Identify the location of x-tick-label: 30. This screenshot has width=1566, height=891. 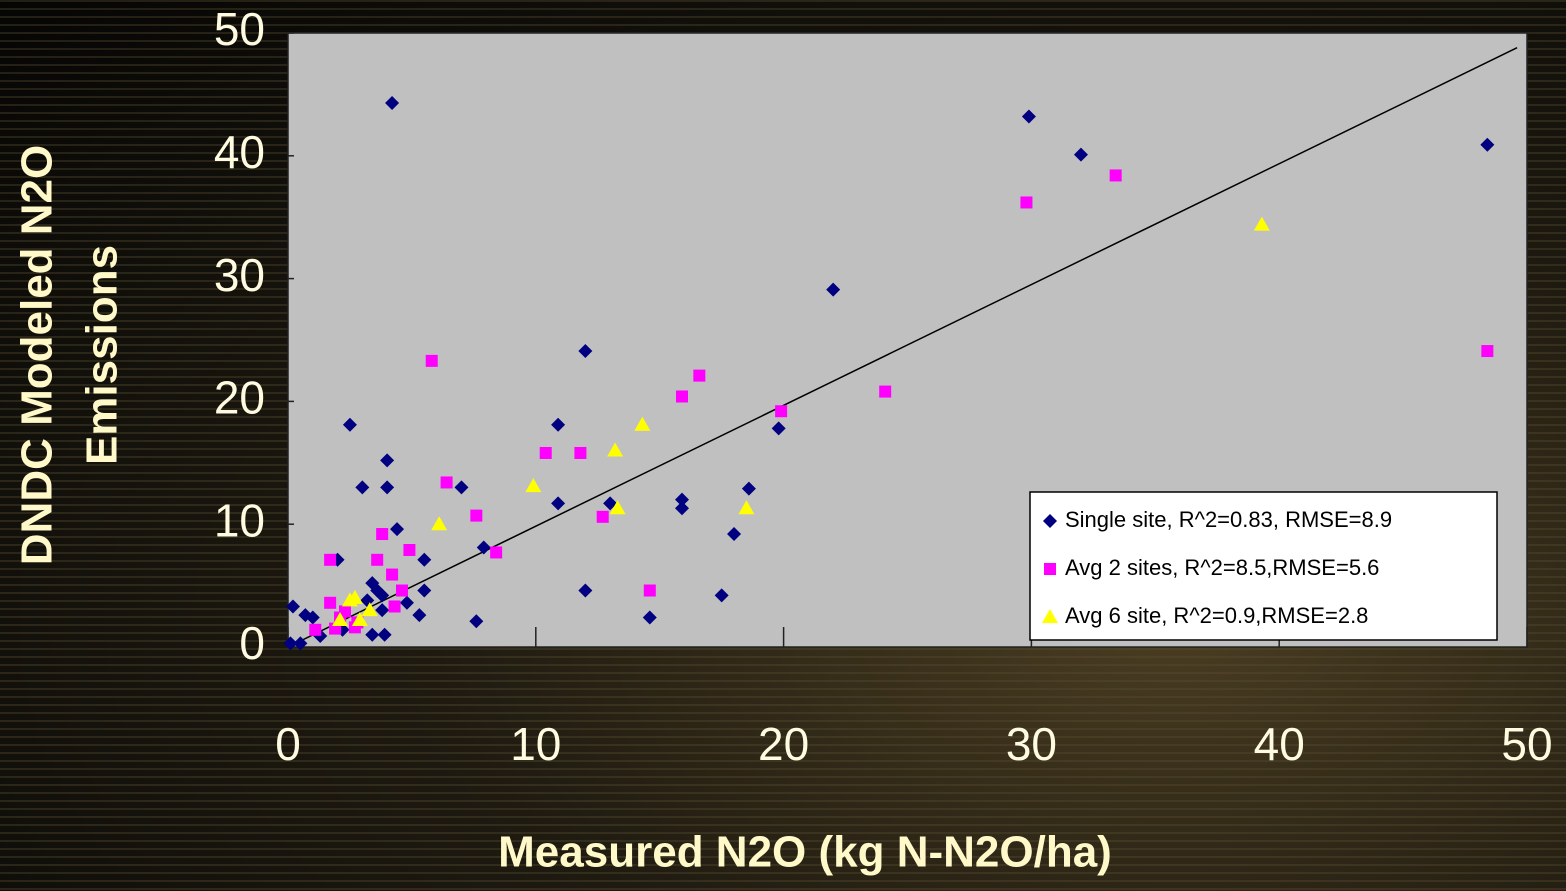
(1031, 744).